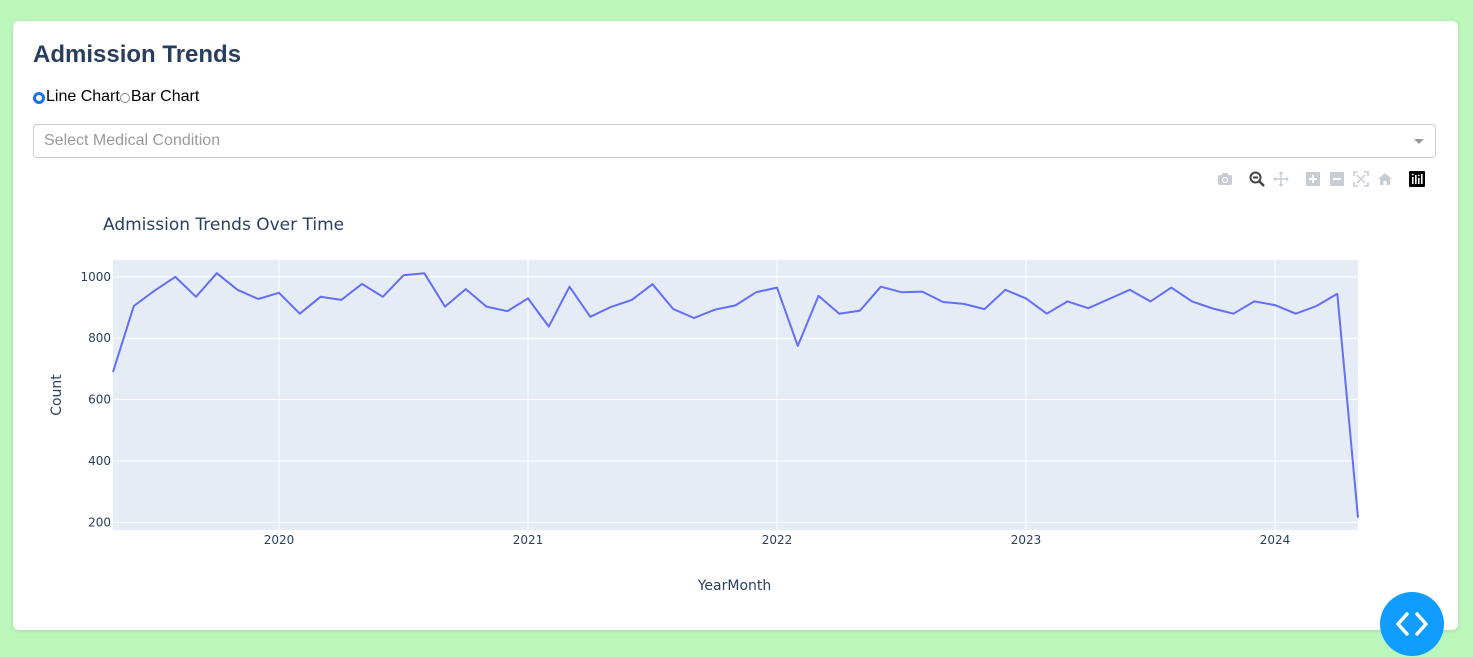 Image resolution: width=1473 pixels, height=657 pixels. What do you see at coordinates (99, 338) in the screenshot?
I see `y-tick-label: 800` at bounding box center [99, 338].